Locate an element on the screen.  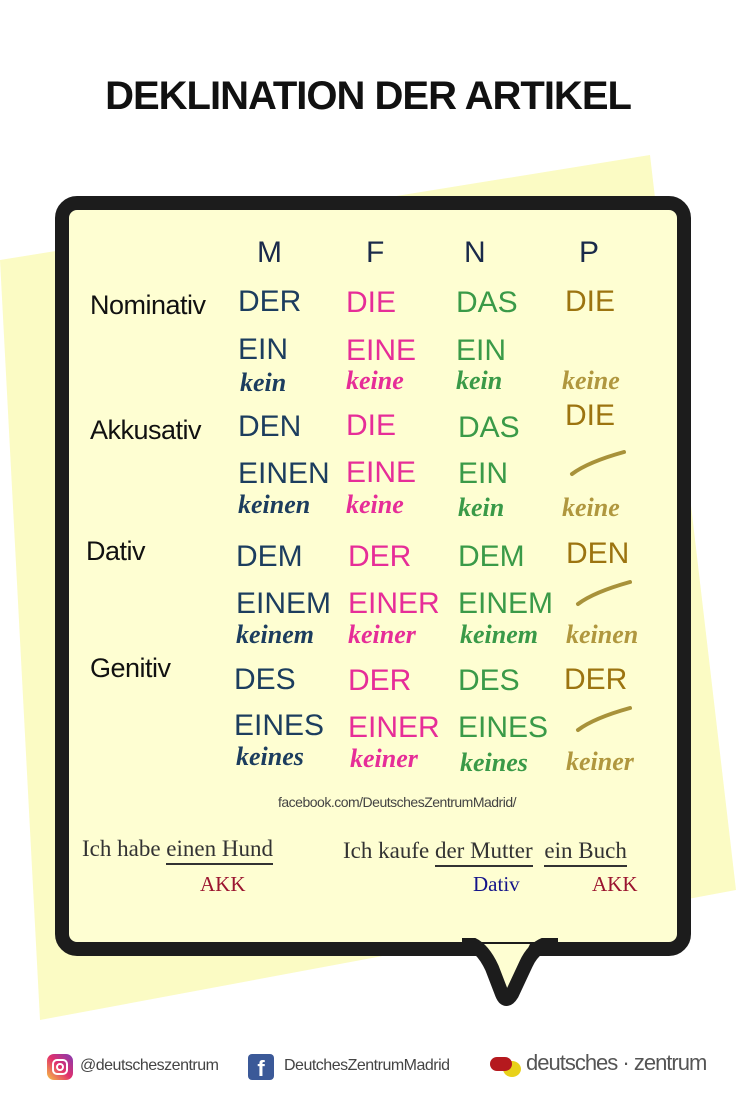
instagram-handle: @deutscheszentrum is located at coordinates (149, 1065).